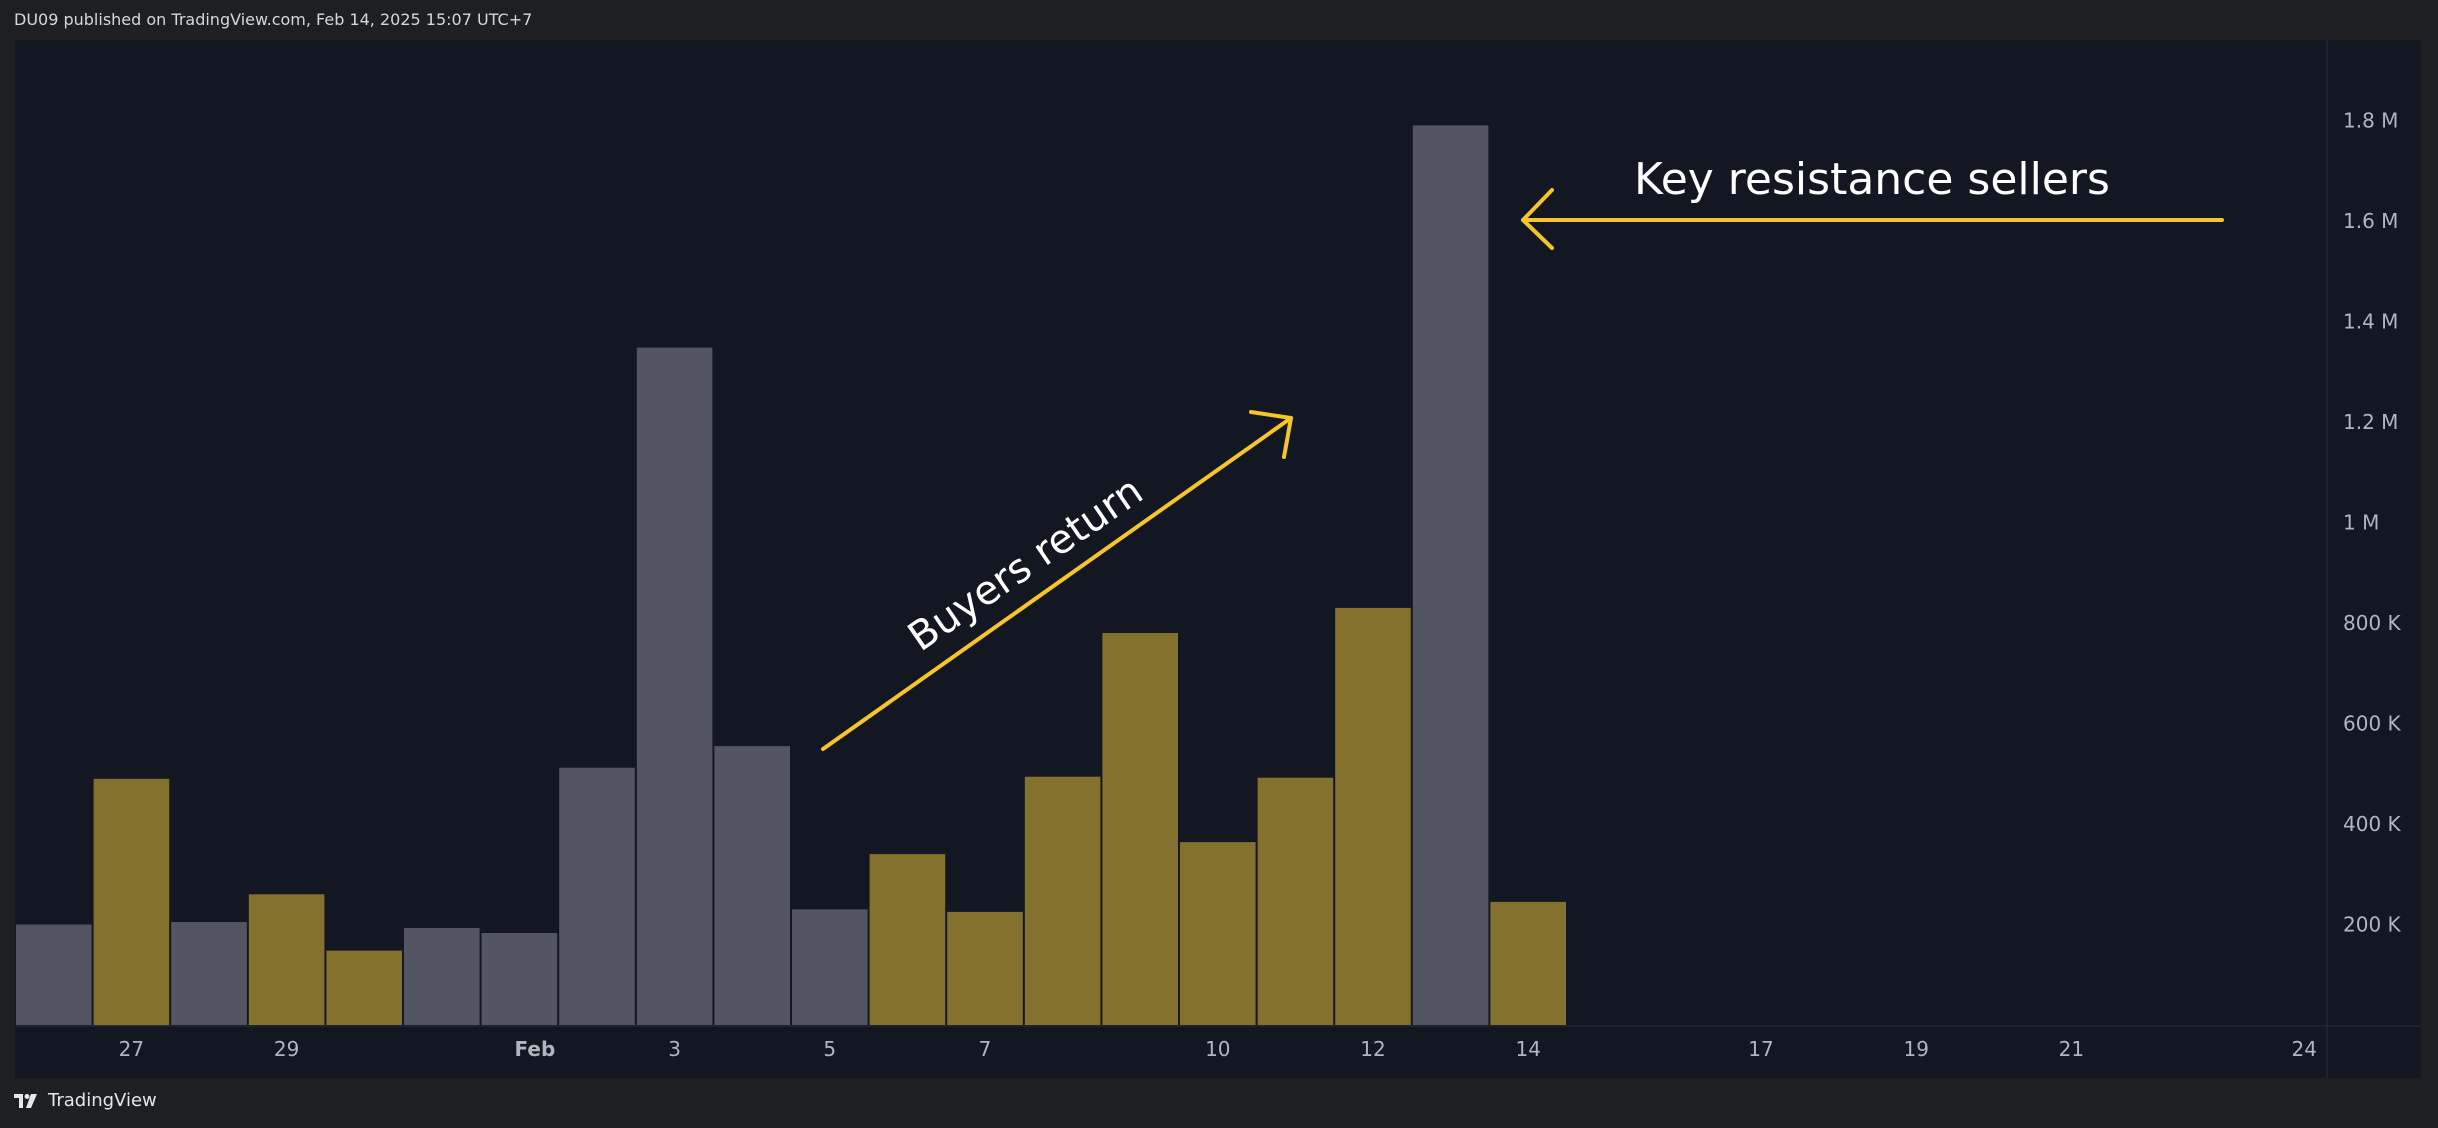 Image resolution: width=2438 pixels, height=1128 pixels. What do you see at coordinates (2372, 925) in the screenshot?
I see `y-tick-label: 200 K` at bounding box center [2372, 925].